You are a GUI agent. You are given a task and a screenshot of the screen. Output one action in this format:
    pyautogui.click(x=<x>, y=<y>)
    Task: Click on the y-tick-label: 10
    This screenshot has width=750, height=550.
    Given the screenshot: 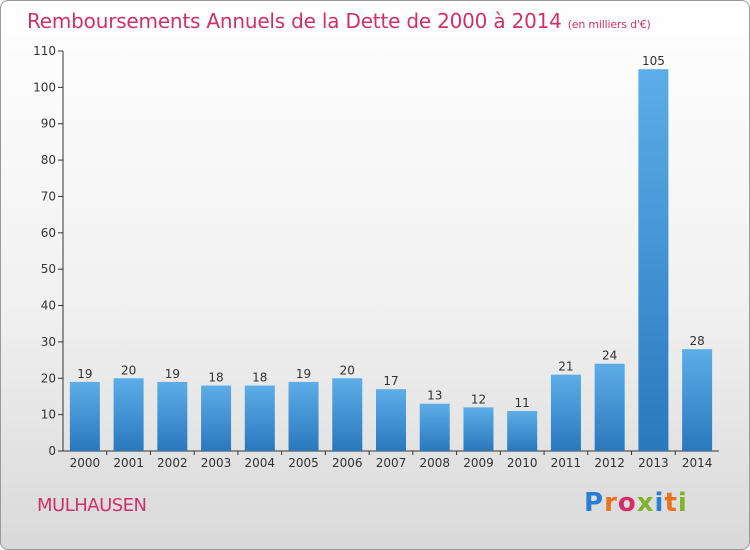 What is the action you would take?
    pyautogui.click(x=48, y=415)
    